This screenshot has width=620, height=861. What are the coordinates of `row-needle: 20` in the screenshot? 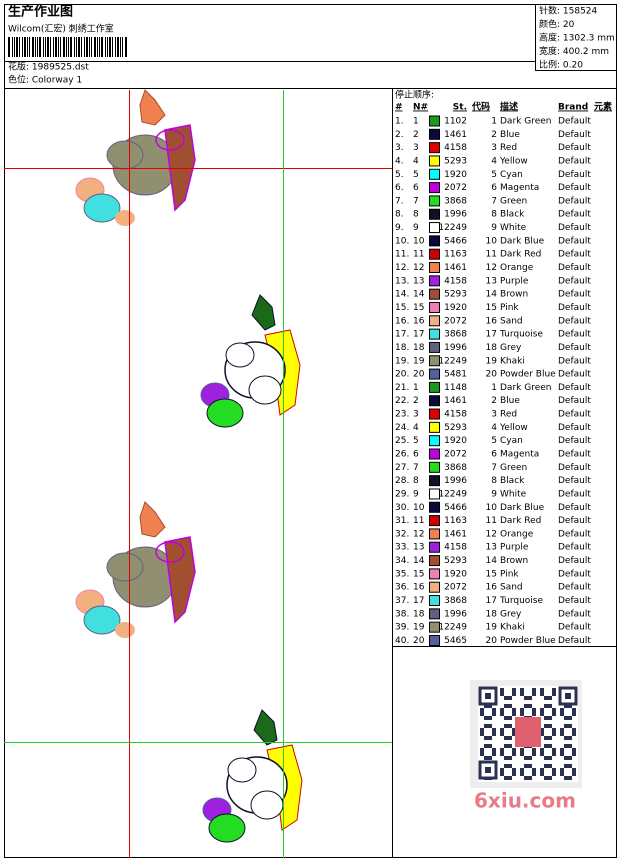 It's located at (419, 375).